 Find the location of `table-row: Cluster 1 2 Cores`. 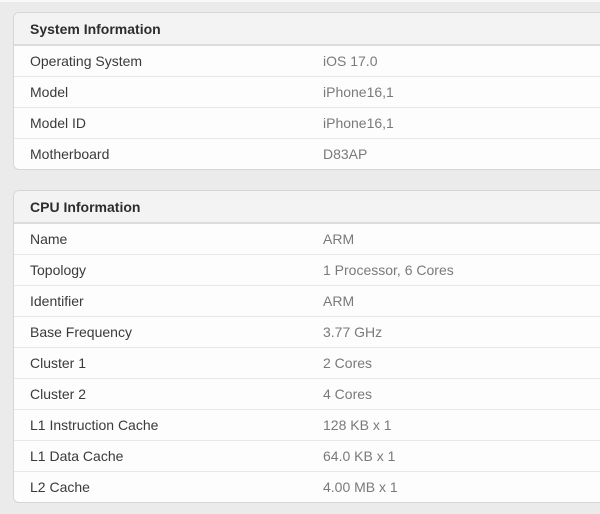

table-row: Cluster 1 2 Cores is located at coordinates (307, 362).